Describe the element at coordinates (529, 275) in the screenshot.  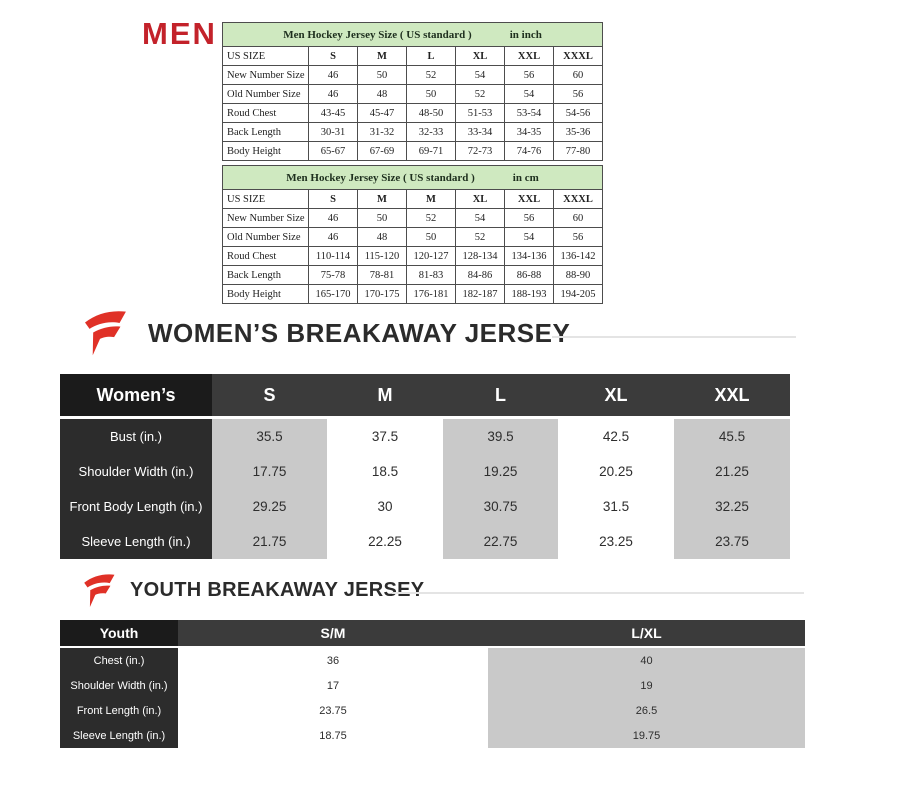
I see `value-cell: 86-88` at that location.